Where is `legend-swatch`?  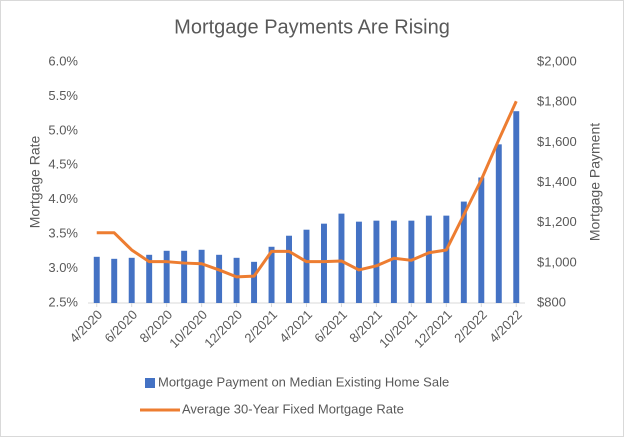 legend-swatch is located at coordinates (150, 383).